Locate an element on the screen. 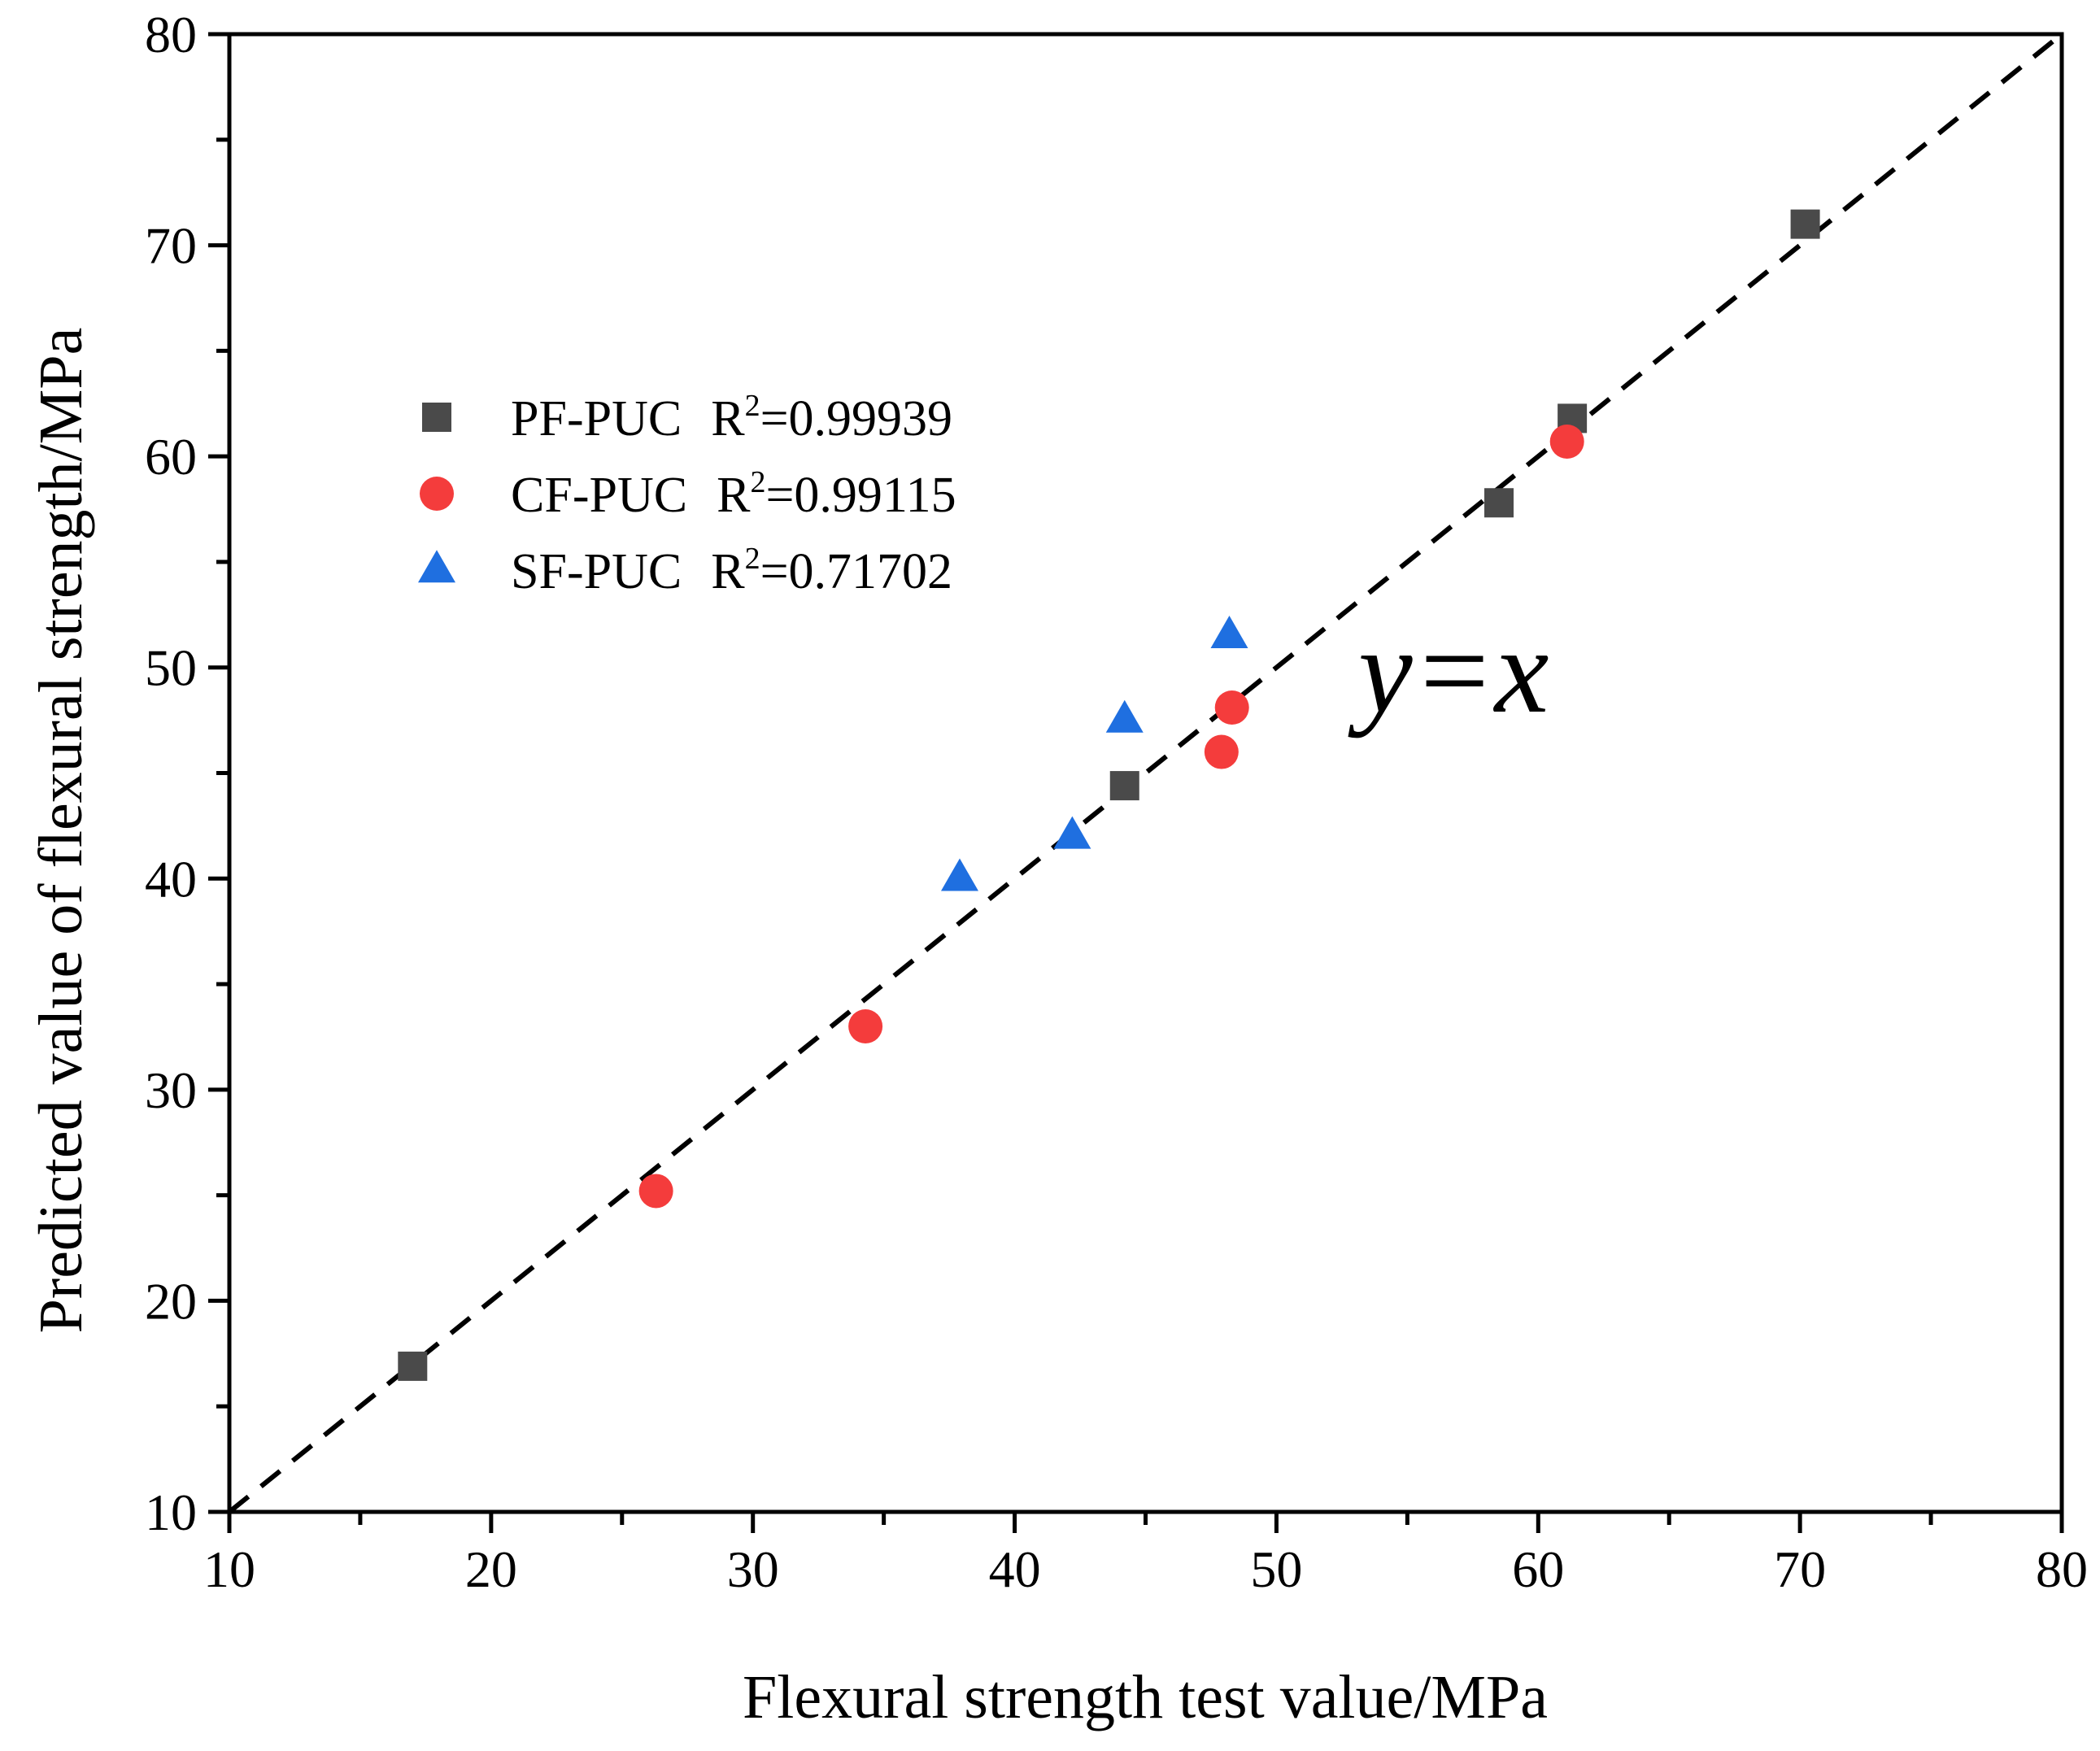 The width and height of the screenshot is (2100, 1751). y-tick-label: 20 is located at coordinates (171, 1301).